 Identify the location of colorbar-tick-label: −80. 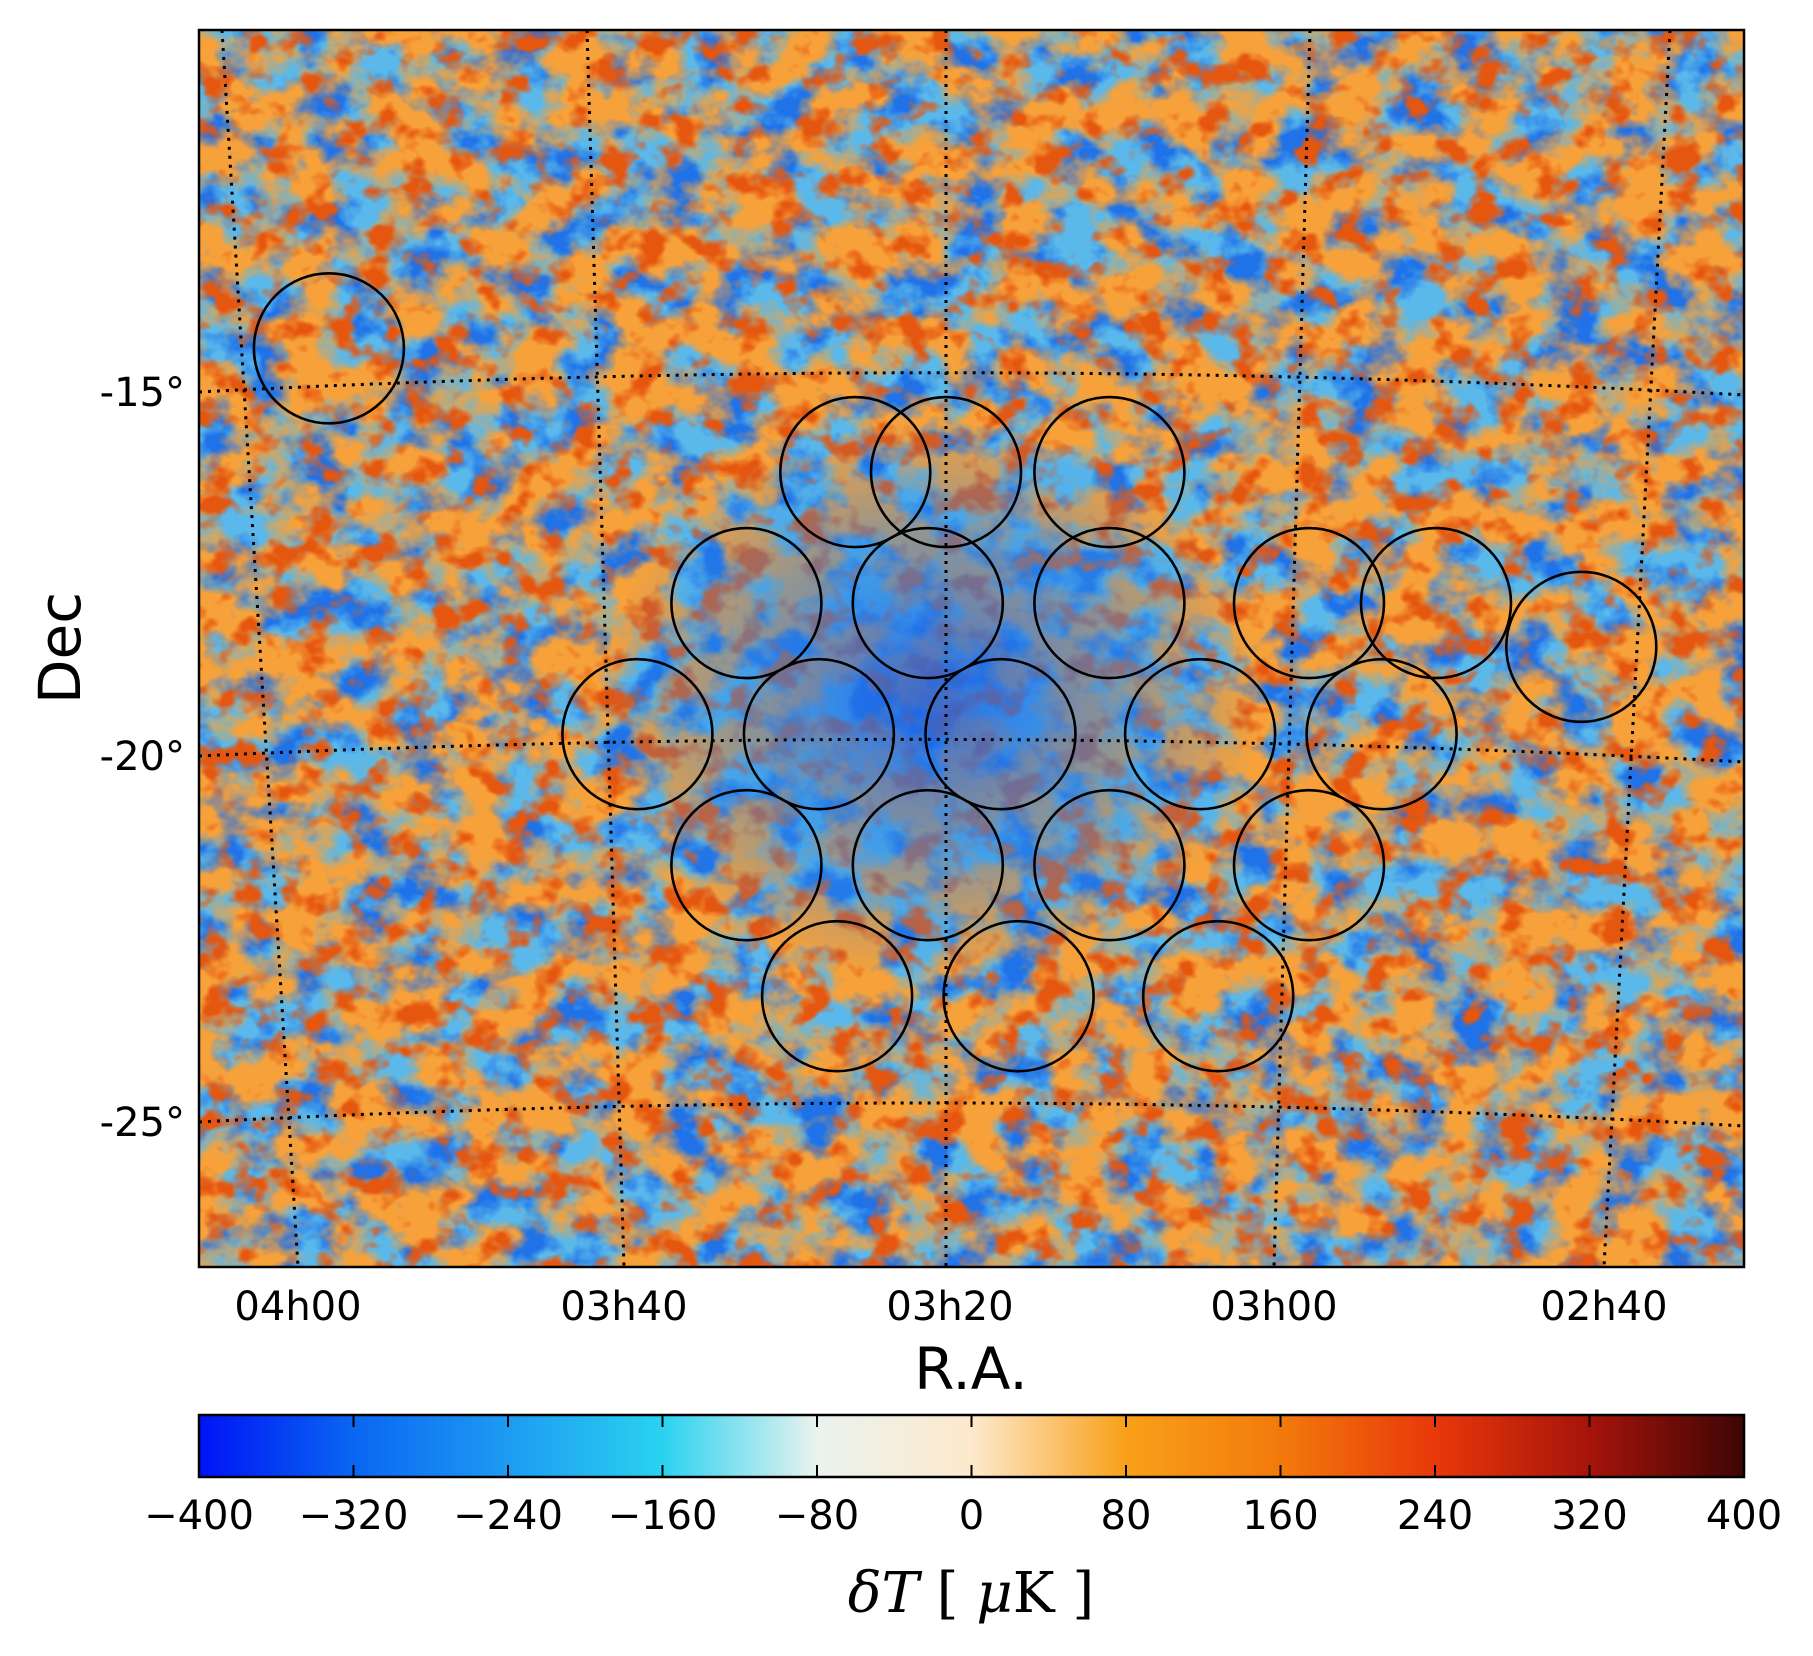
(817, 1516).